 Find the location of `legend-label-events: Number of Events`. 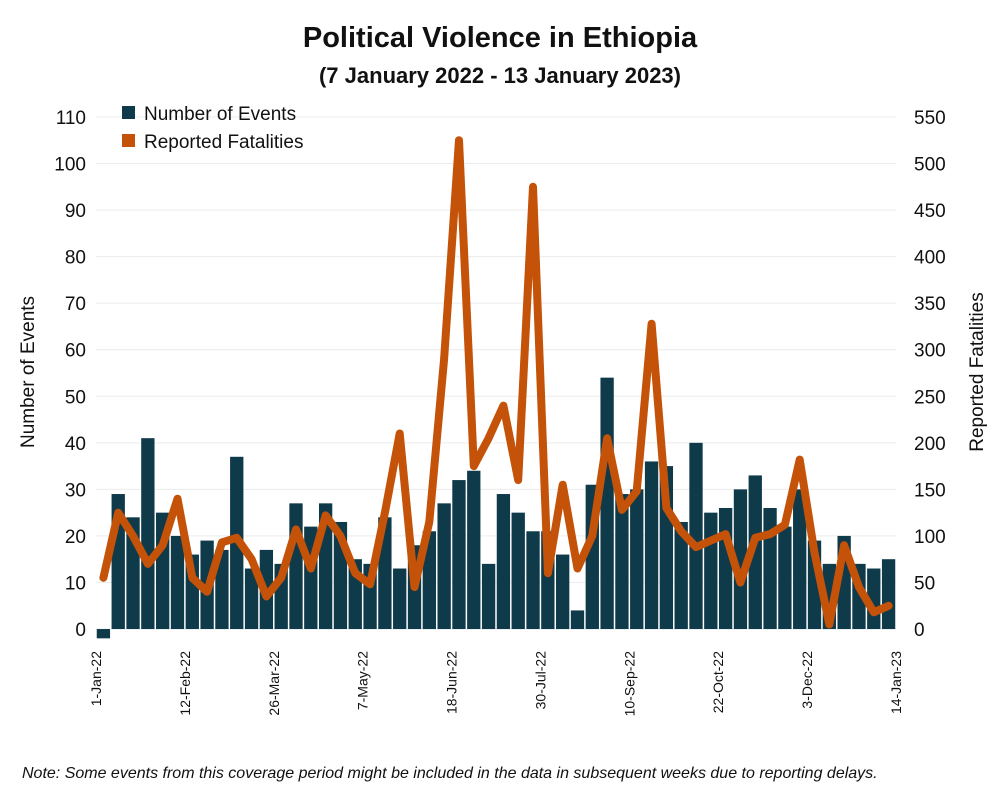

legend-label-events: Number of Events is located at coordinates (220, 114).